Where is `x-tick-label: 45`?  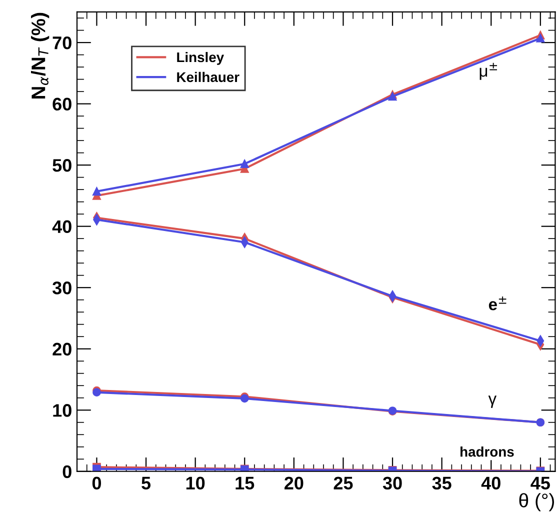
x-tick-label: 45 is located at coordinates (540, 483).